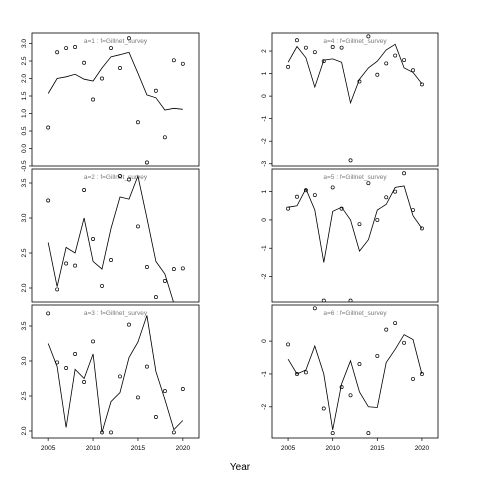  Describe the element at coordinates (24, 95) in the screenshot. I see `y-tick-label: 1.5` at that location.